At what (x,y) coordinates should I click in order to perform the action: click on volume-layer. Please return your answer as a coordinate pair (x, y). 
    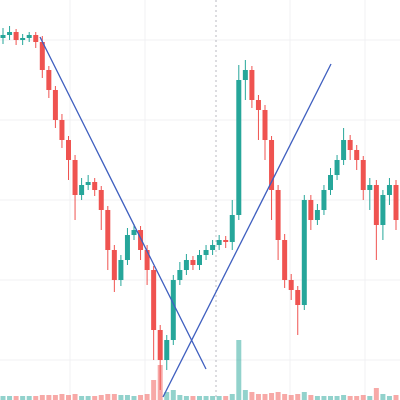
    Looking at the image, I should click on (199, 370).